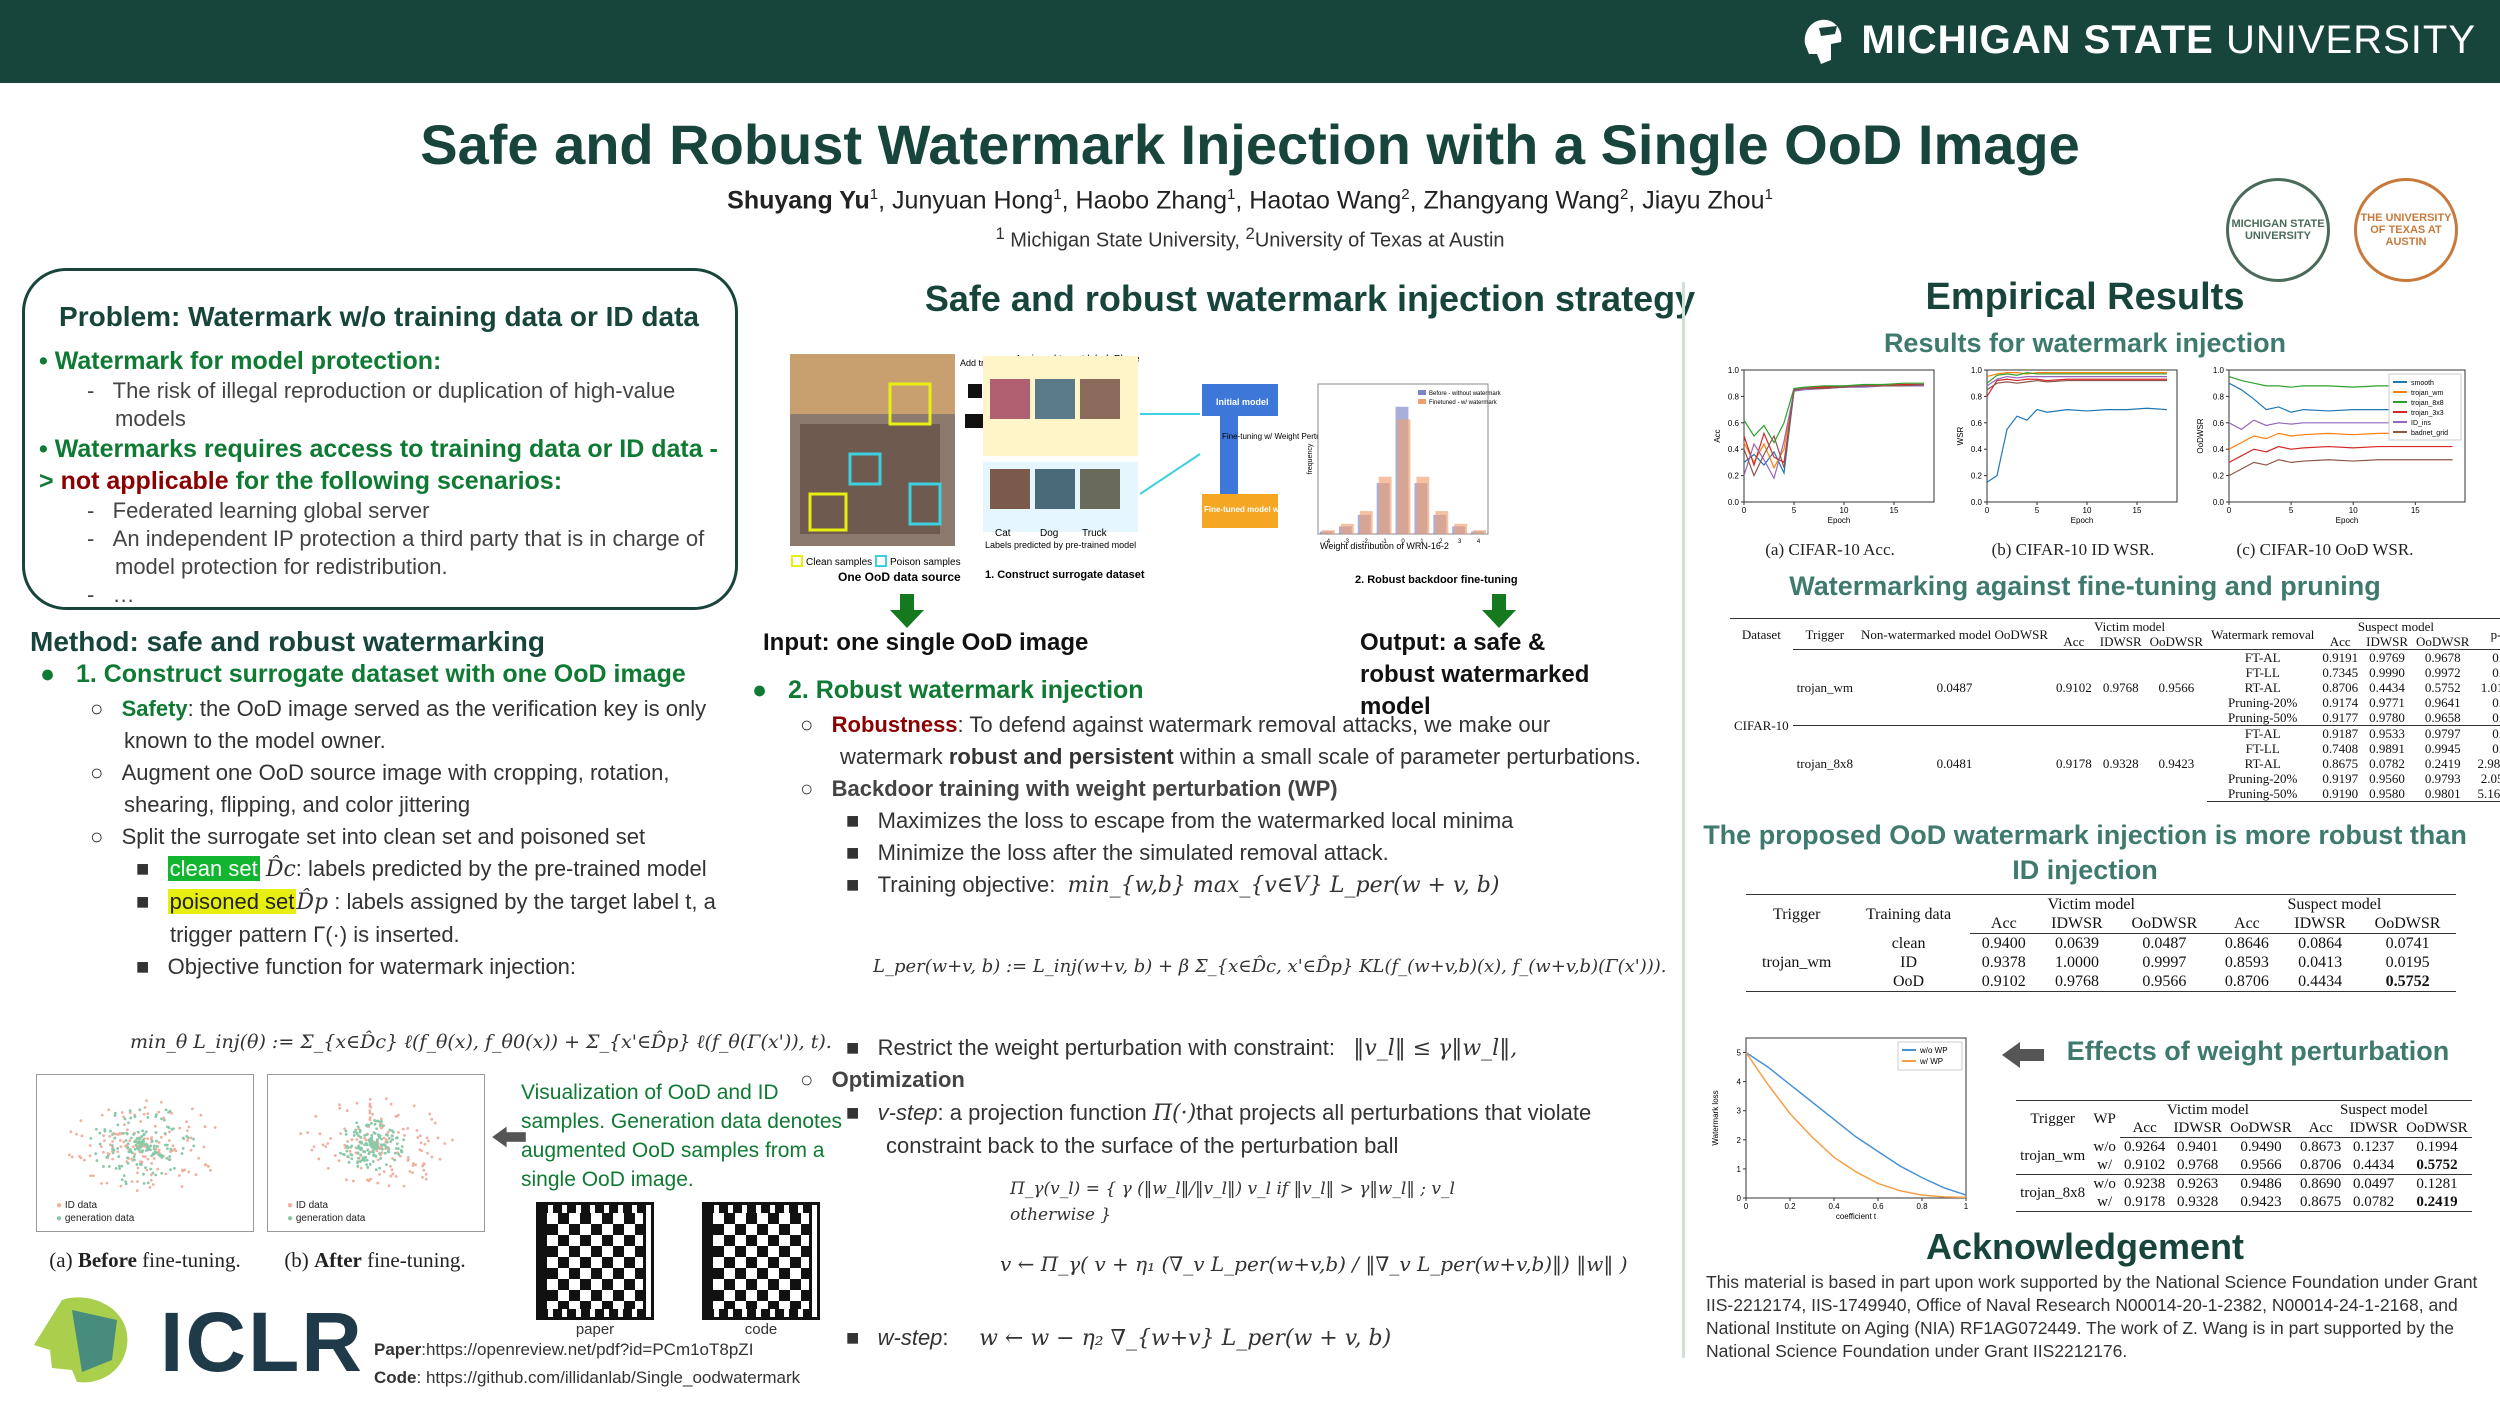  Describe the element at coordinates (2340, 657) in the screenshot. I see `table-cell: 0.9191` at that location.